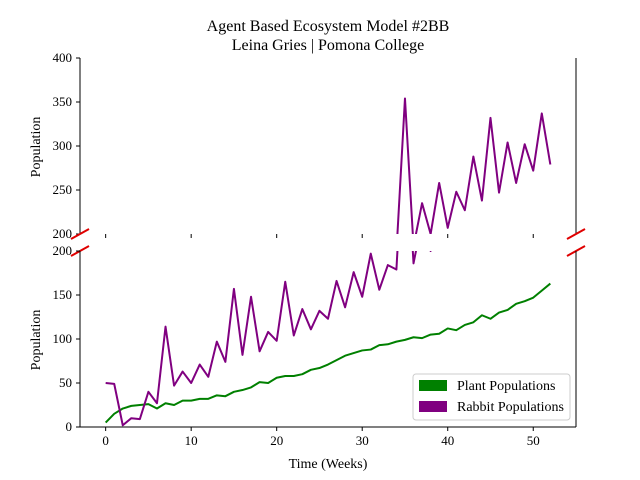 The width and height of the screenshot is (640, 480). What do you see at coordinates (328, 26) in the screenshot?
I see `chart-title: Agent Based Ecosystem Model #2BB` at bounding box center [328, 26].